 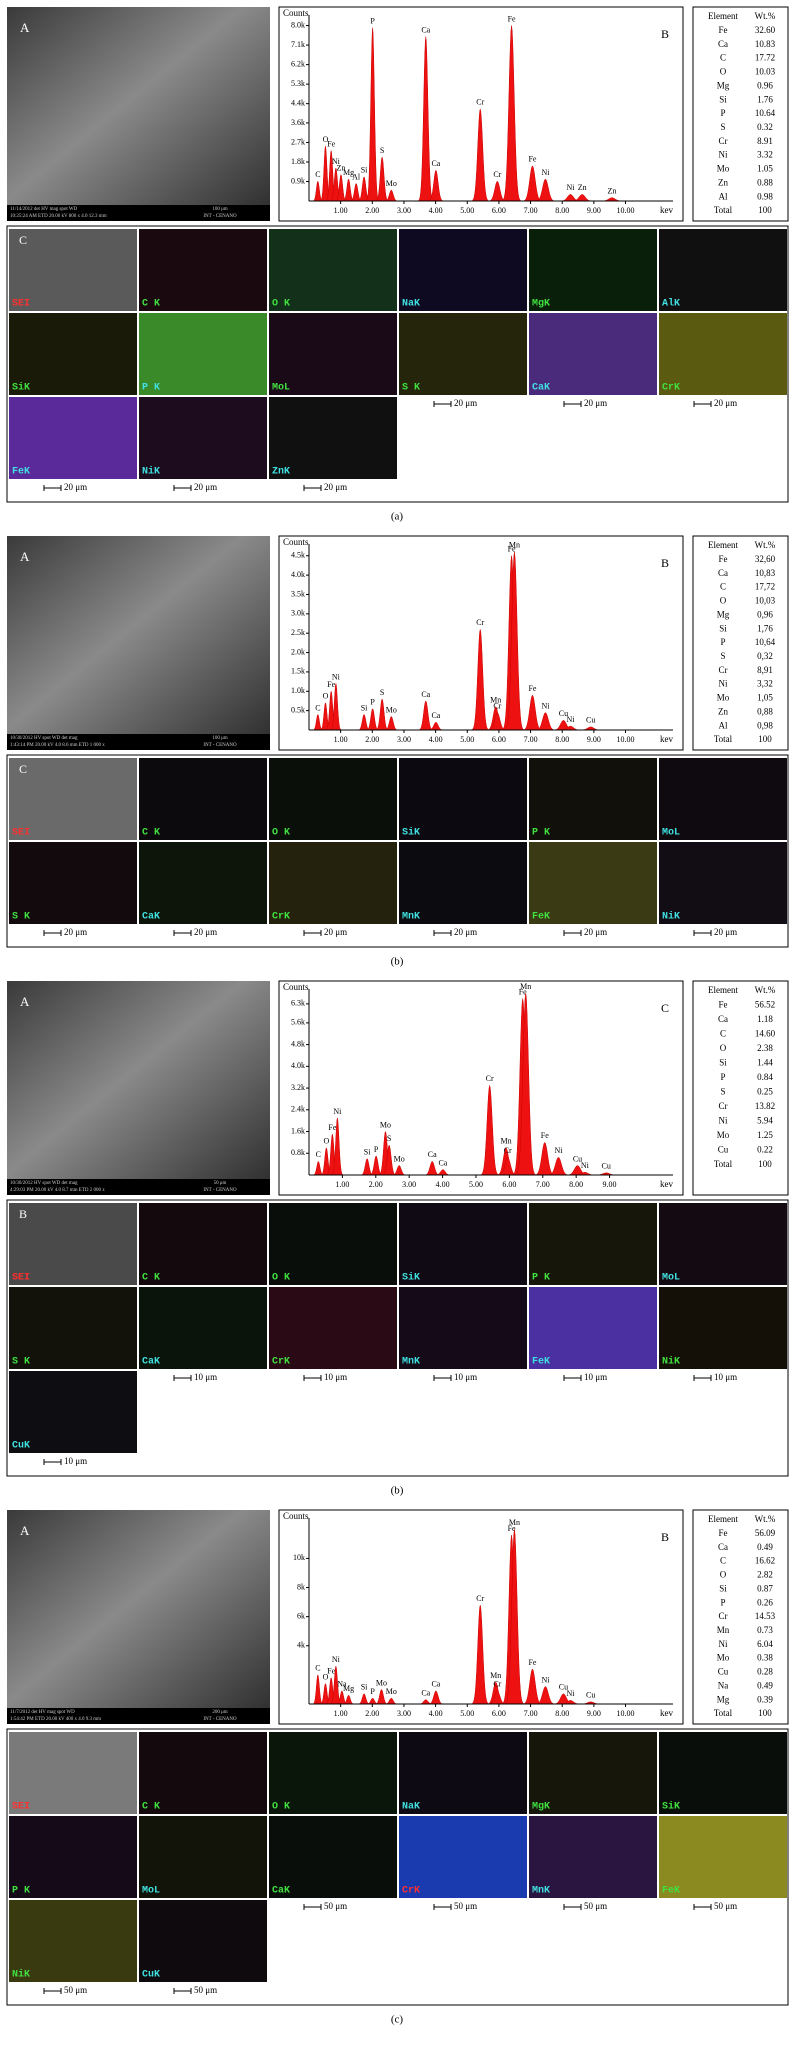 What do you see at coordinates (301, 1586) in the screenshot?
I see `y-tick-label: 8k` at bounding box center [301, 1586].